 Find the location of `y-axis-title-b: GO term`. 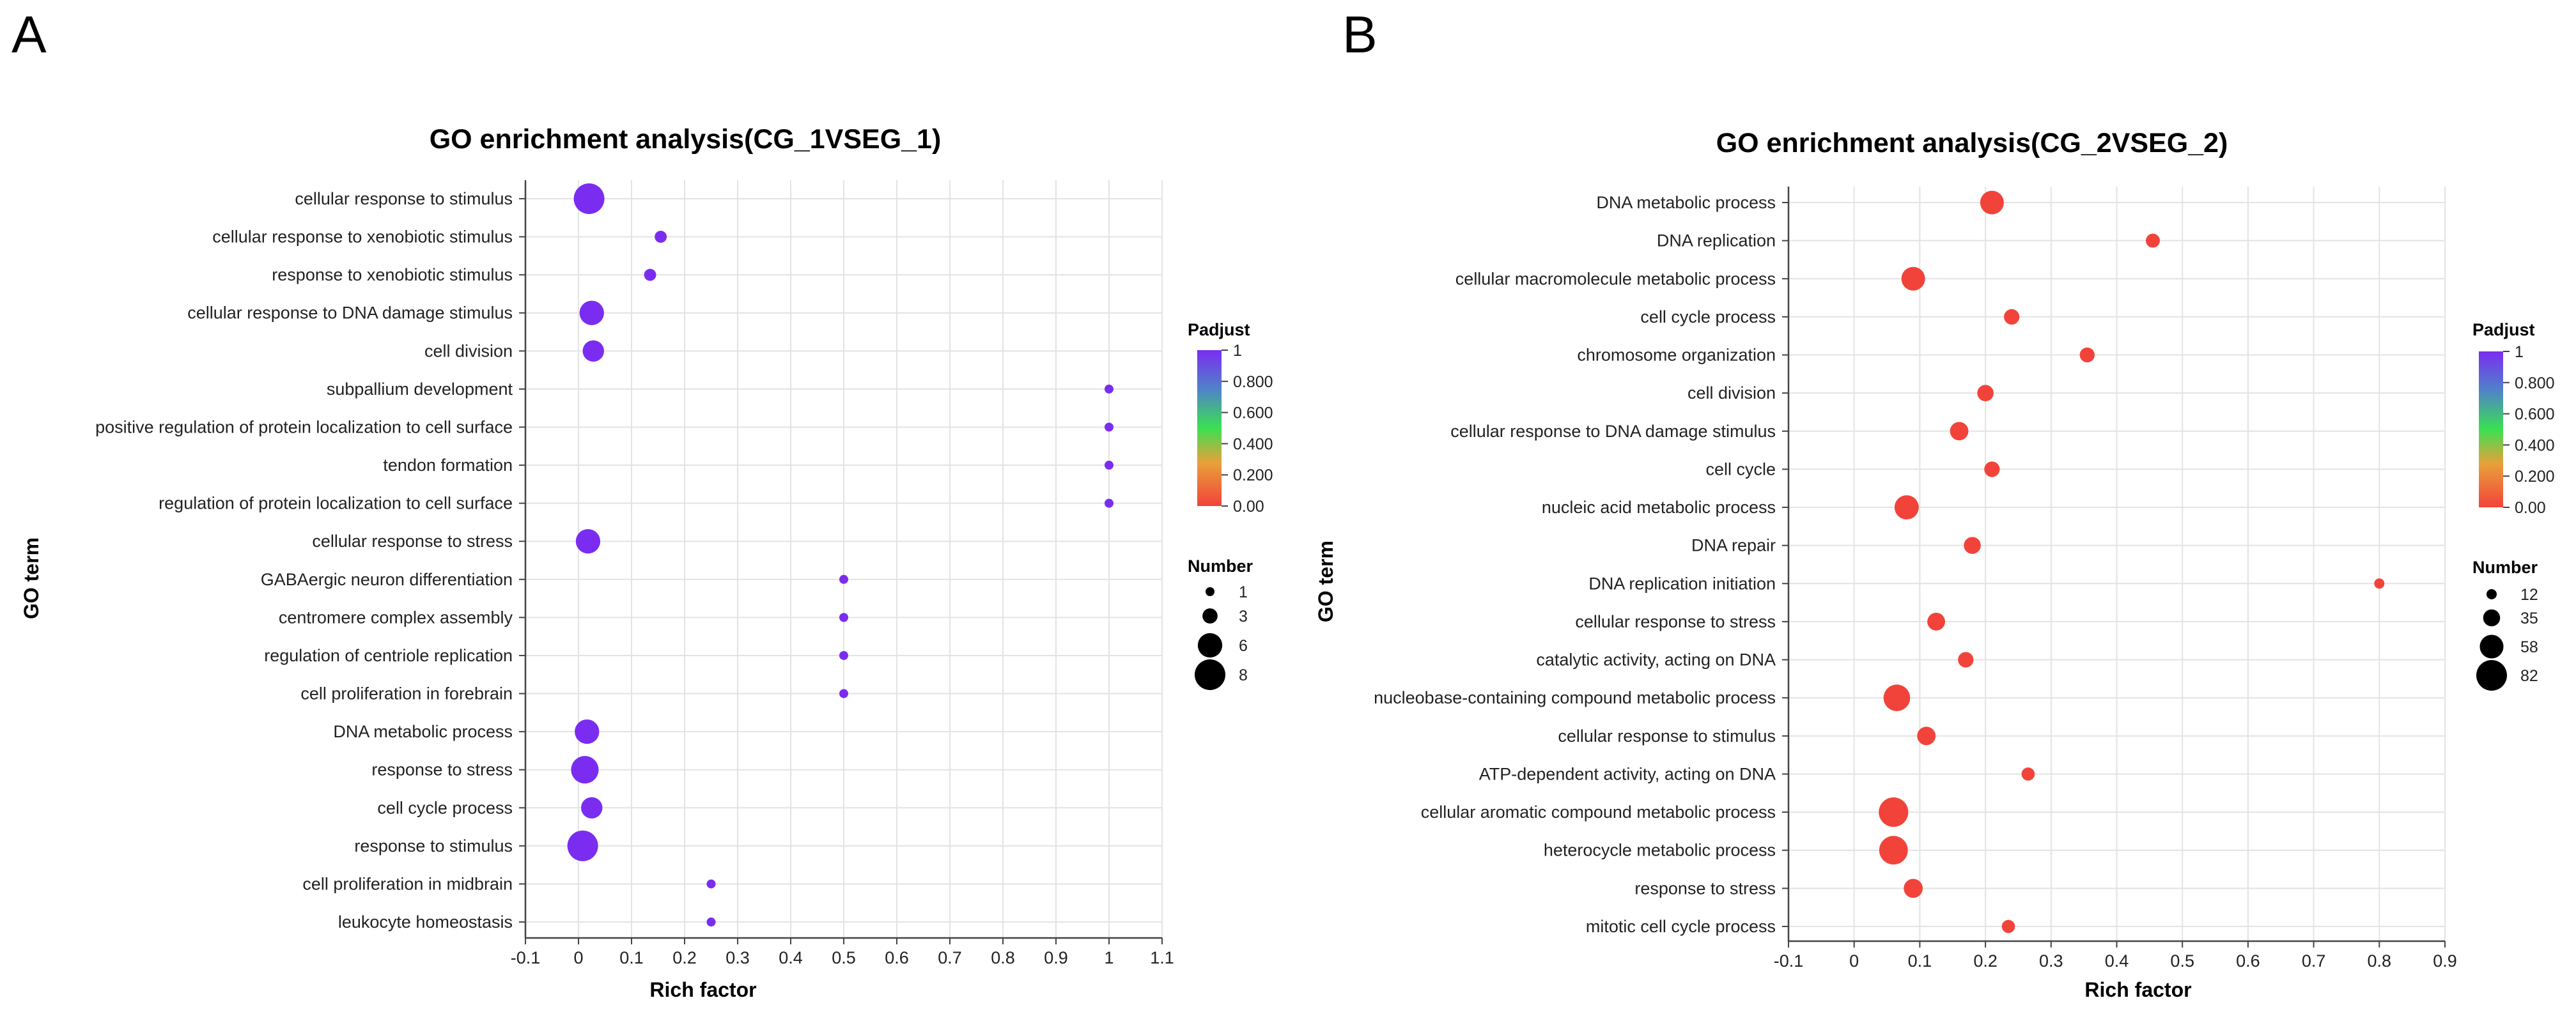

y-axis-title-b: GO term is located at coordinates (1325, 582).